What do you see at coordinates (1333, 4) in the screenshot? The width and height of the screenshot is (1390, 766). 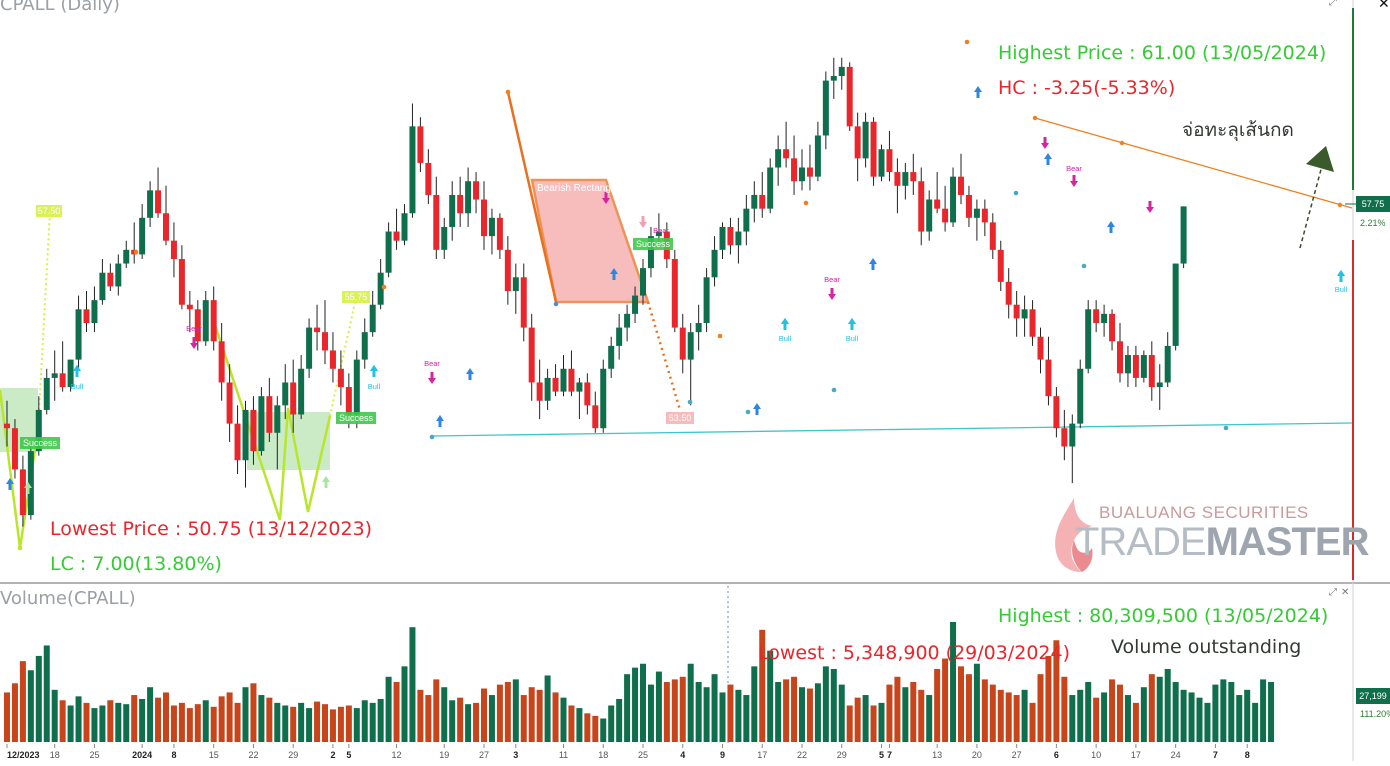 I see `maximize-icon: ⤢` at bounding box center [1333, 4].